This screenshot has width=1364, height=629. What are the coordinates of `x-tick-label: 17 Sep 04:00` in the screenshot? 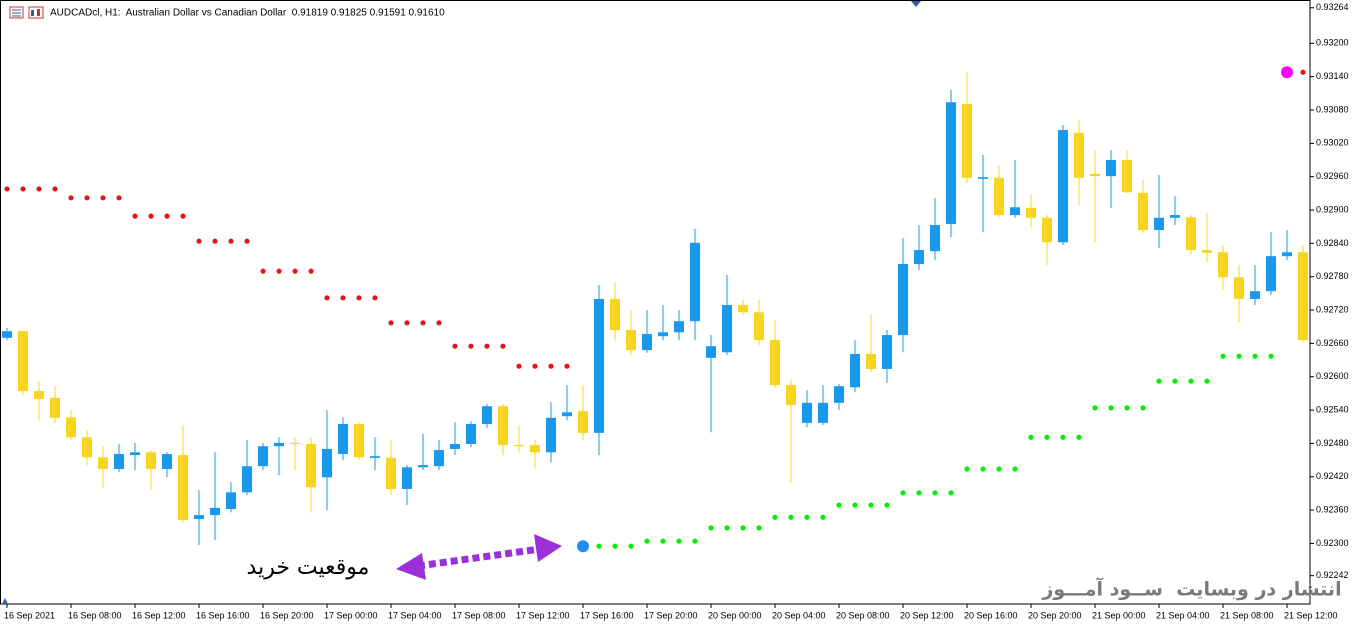 It's located at (415, 615).